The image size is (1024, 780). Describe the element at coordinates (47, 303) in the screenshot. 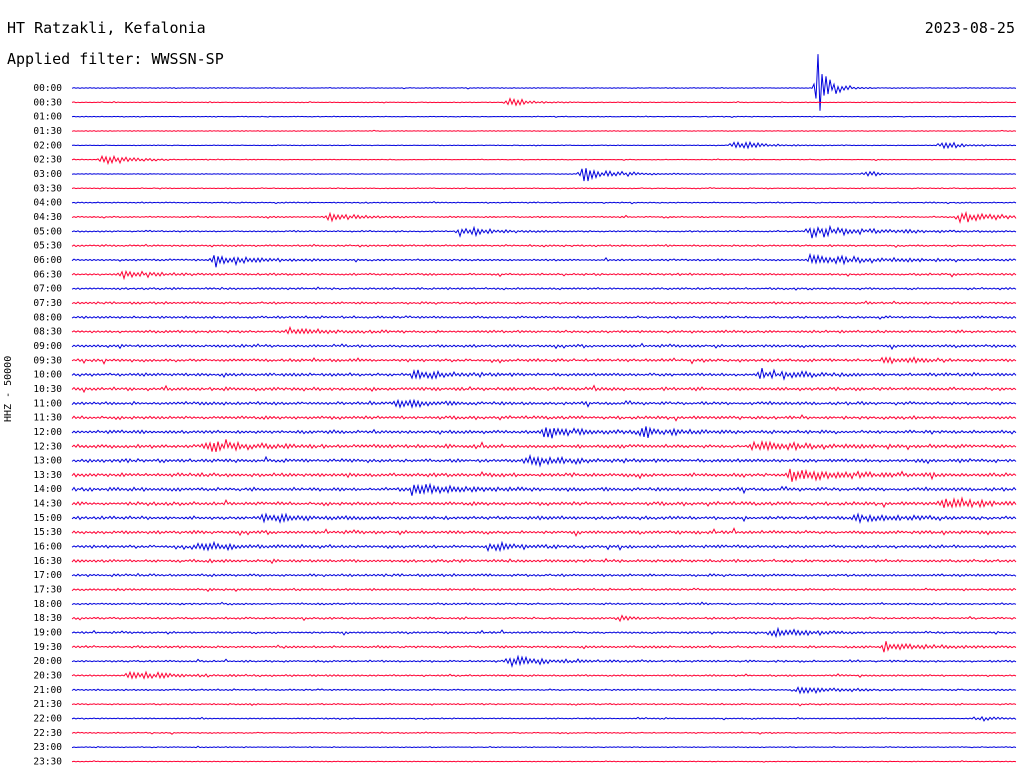

I see `time-tick-label: 07:30` at that location.